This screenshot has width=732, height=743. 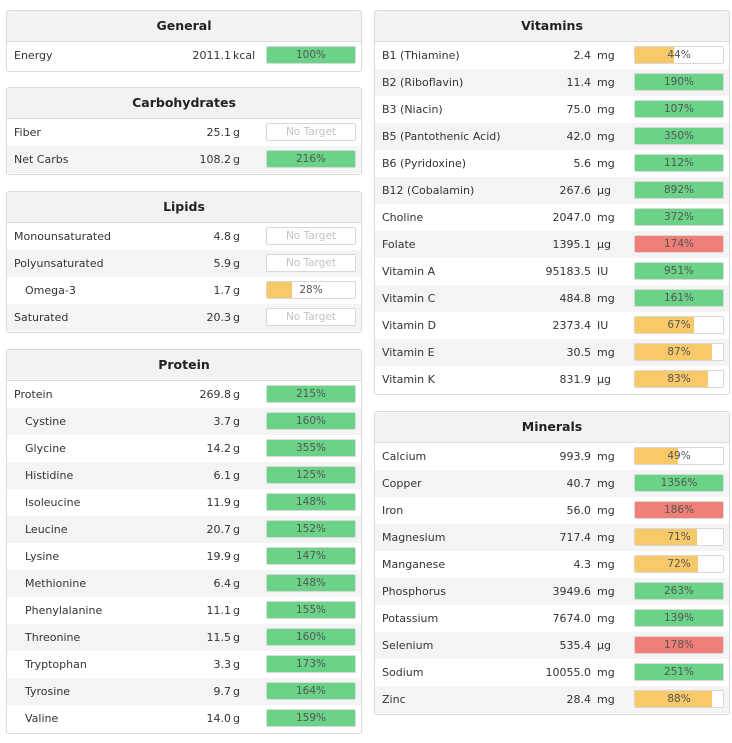 What do you see at coordinates (552, 244) in the screenshot?
I see `vitamins-row-folate: Folate 1395.1 µg 174%` at bounding box center [552, 244].